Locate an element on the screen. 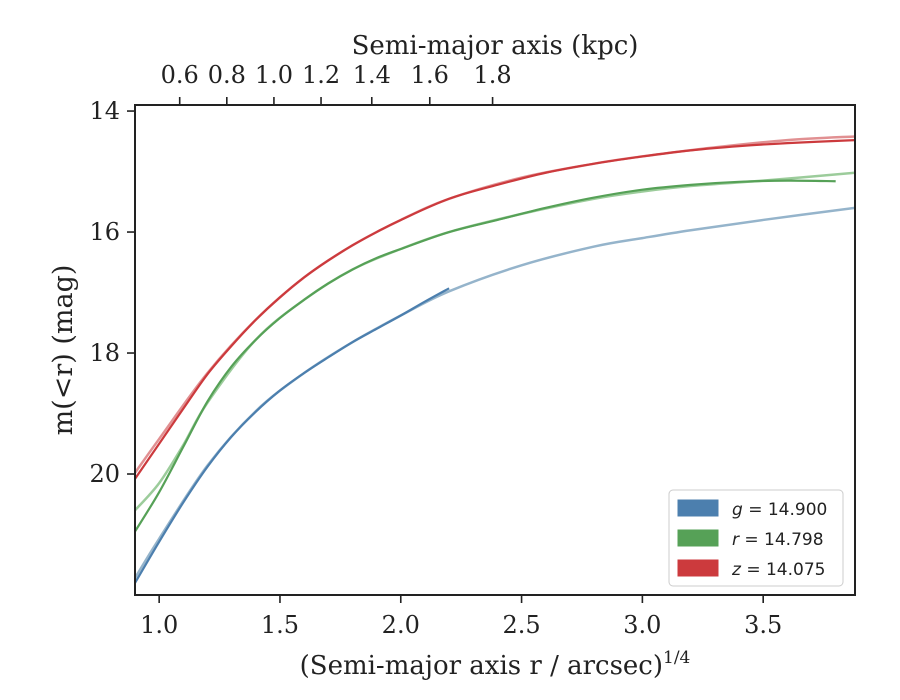 The width and height of the screenshot is (900, 700). top-tick-label: 0.8 is located at coordinates (227, 75).